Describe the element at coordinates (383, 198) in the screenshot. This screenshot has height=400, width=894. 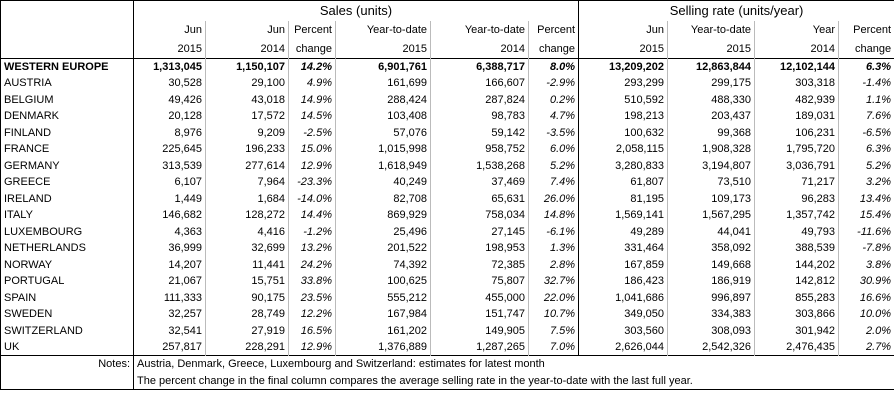
I see `data-cell: 82,708` at that location.